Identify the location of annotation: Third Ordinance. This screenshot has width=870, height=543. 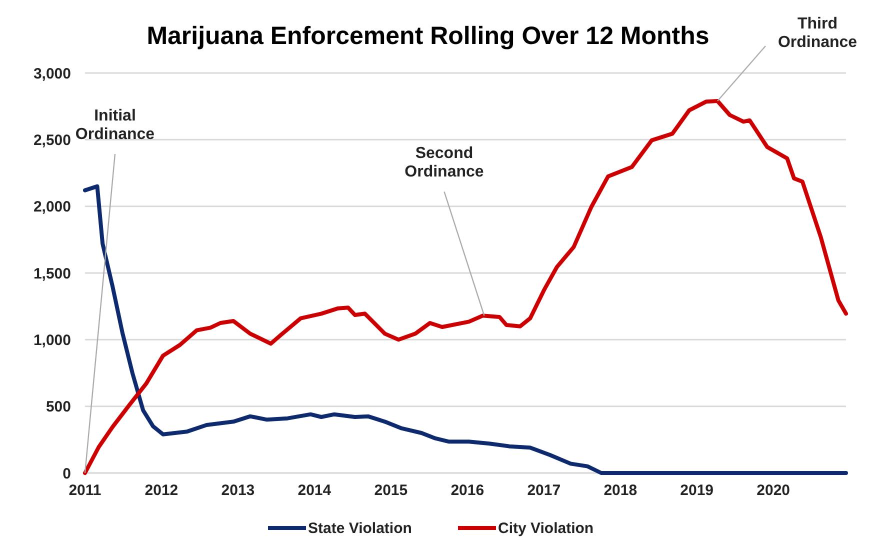
(818, 33).